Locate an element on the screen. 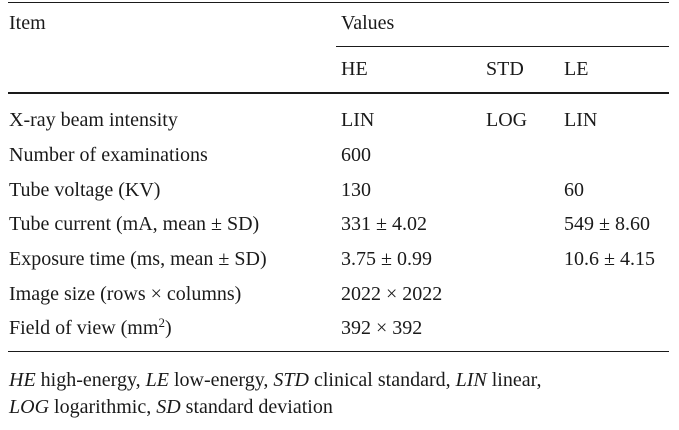 This screenshot has height=430, width=679. row-le: 60 is located at coordinates (574, 190).